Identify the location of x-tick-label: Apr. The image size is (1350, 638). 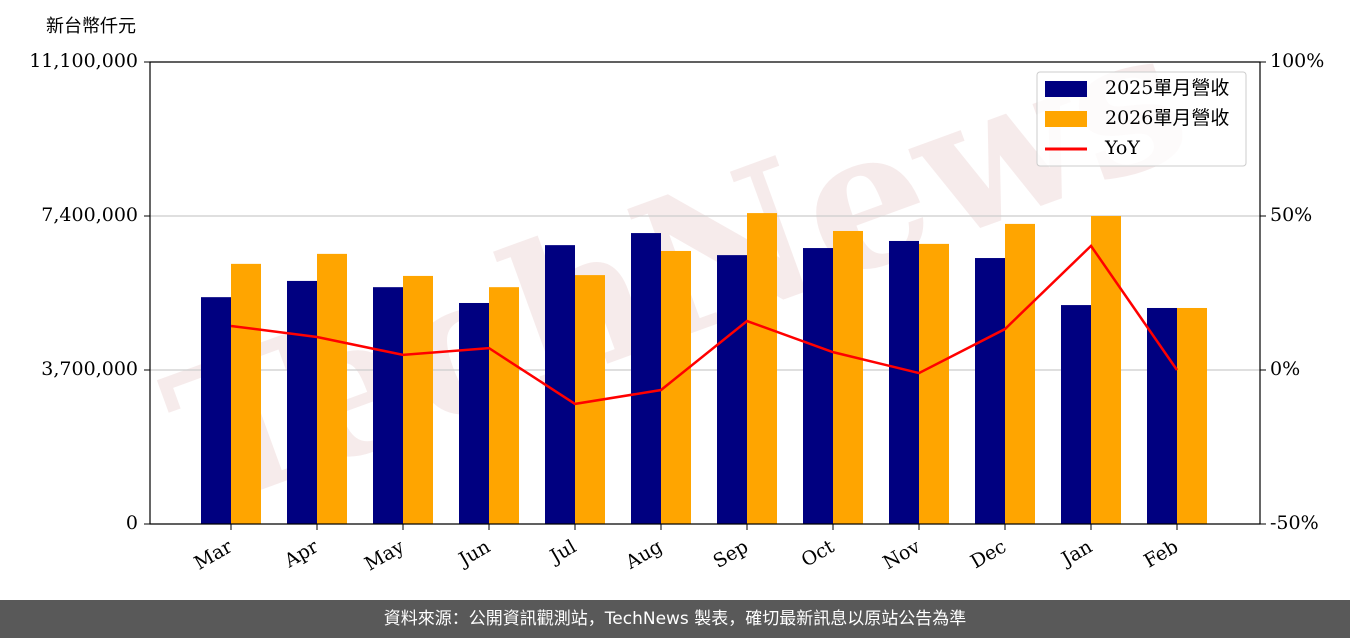
(301, 553).